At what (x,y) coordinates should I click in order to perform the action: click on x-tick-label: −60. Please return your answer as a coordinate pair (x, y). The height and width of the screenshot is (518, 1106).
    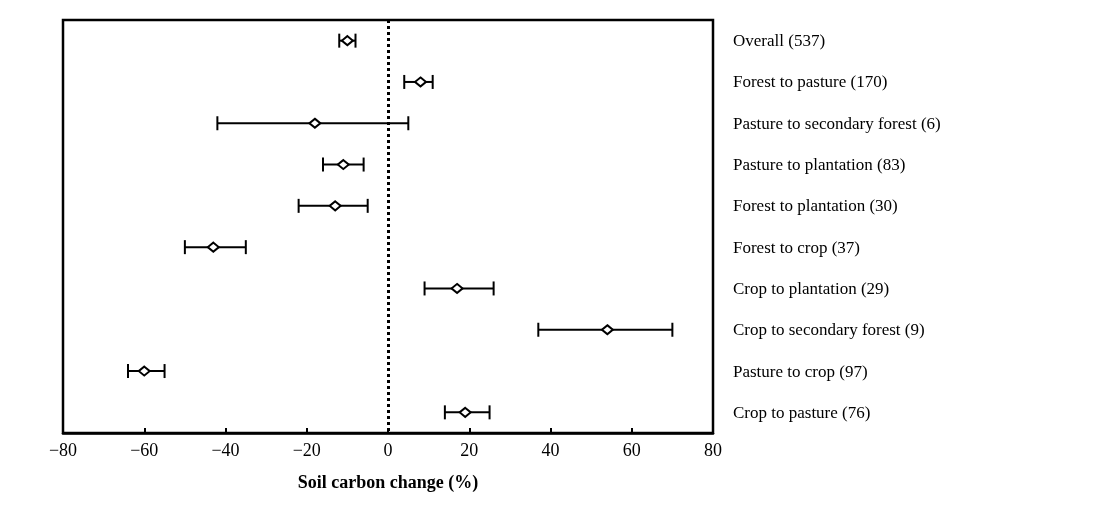
    Looking at the image, I should click on (144, 450).